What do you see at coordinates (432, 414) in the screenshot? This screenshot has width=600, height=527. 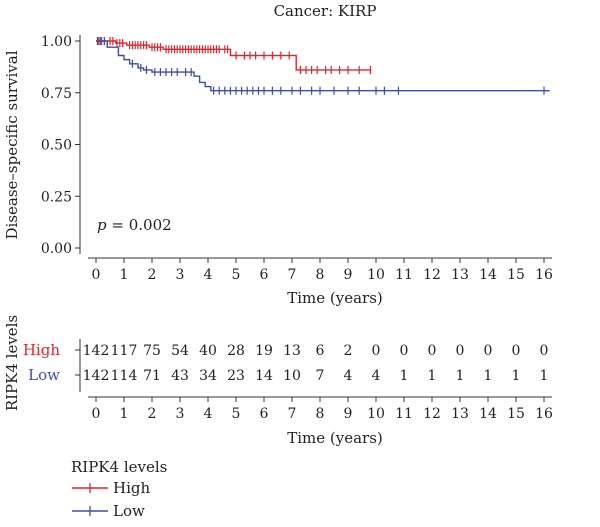 I see `risk-x-tick-label: 12` at bounding box center [432, 414].